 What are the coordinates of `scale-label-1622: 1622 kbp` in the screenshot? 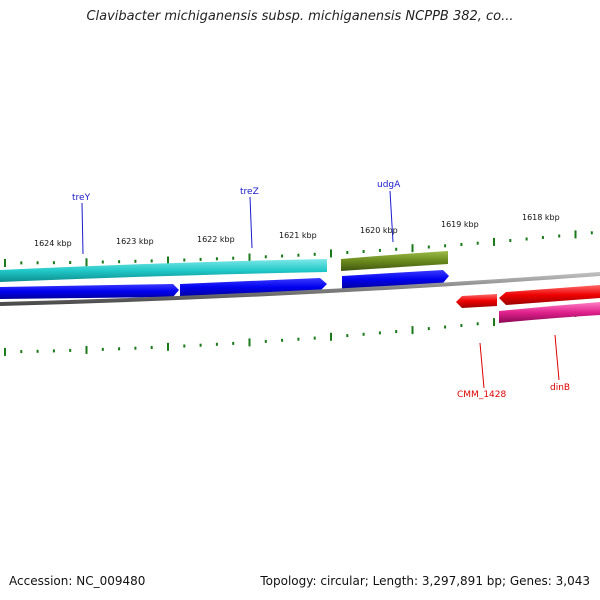 It's located at (216, 239).